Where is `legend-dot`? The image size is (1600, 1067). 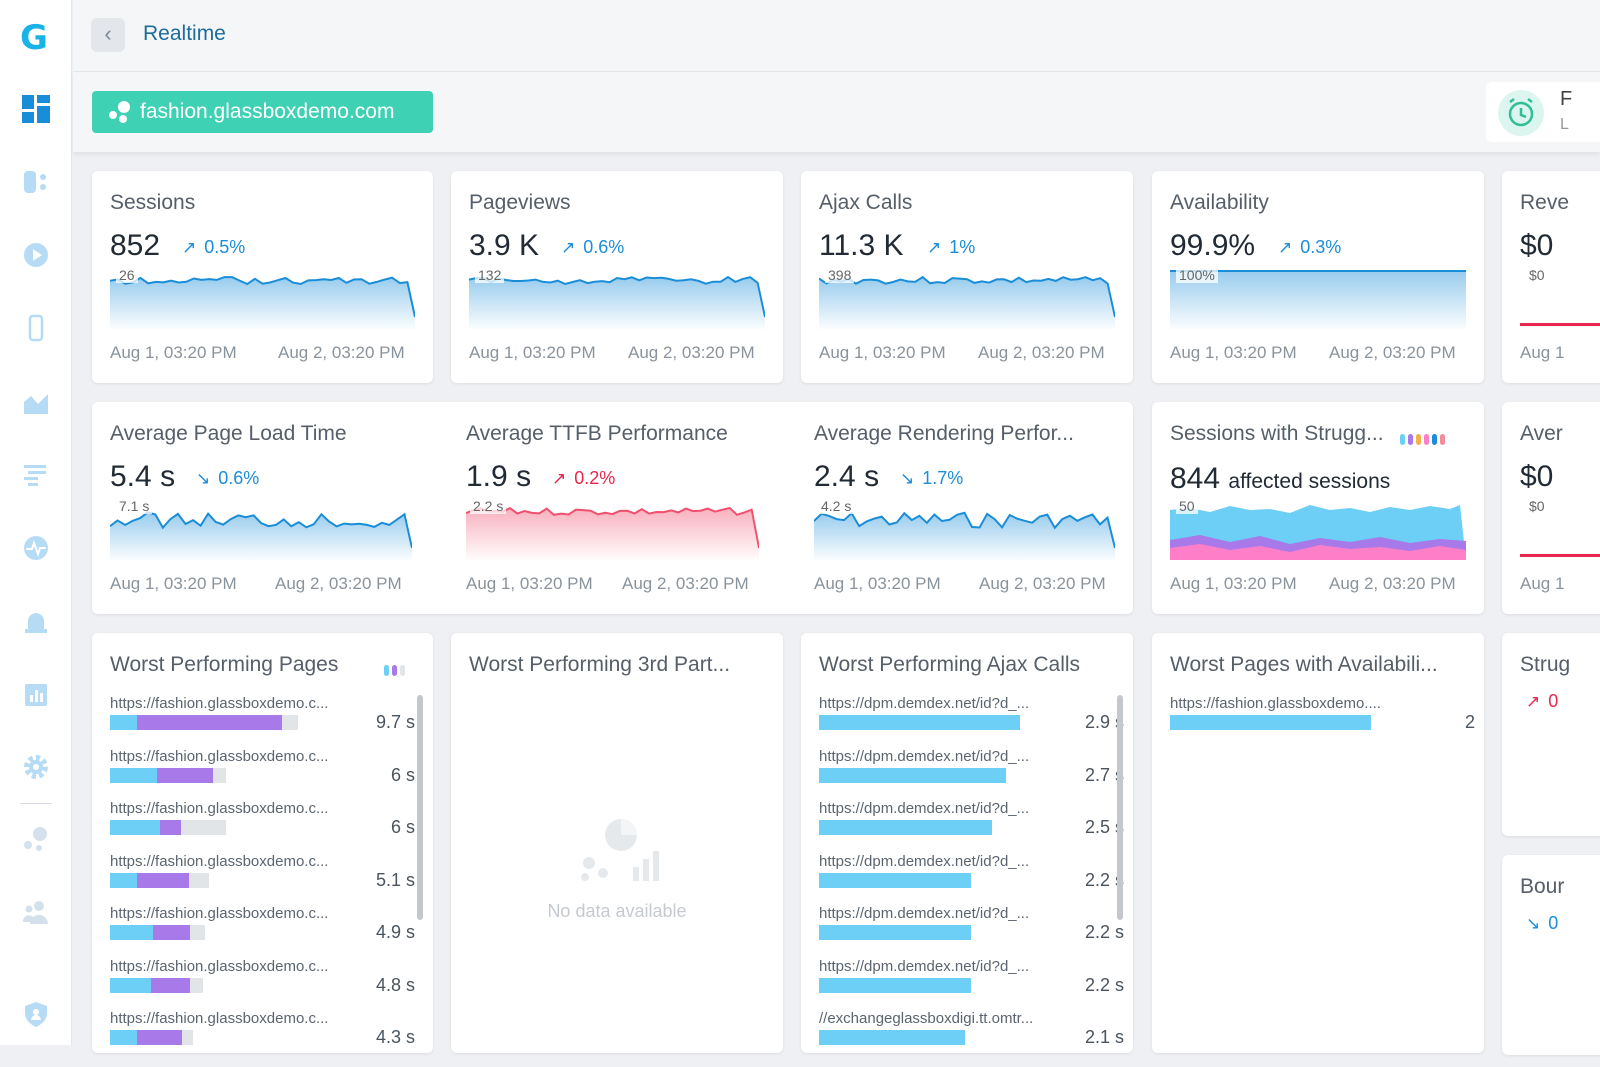
legend-dot is located at coordinates (1426, 439).